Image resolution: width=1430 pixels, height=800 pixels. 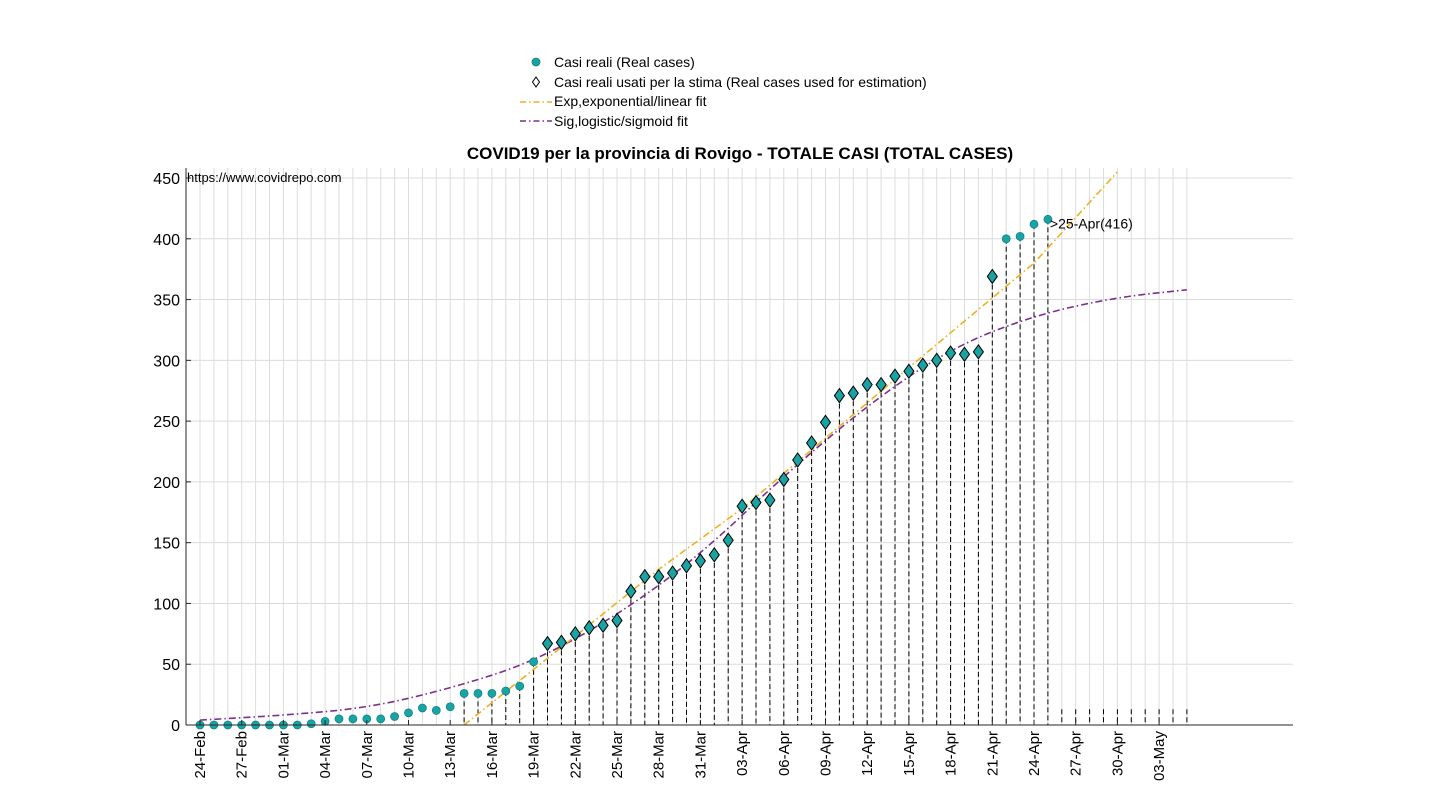 What do you see at coordinates (867, 753) in the screenshot?
I see `x-tick-label: 12-Apr` at bounding box center [867, 753].